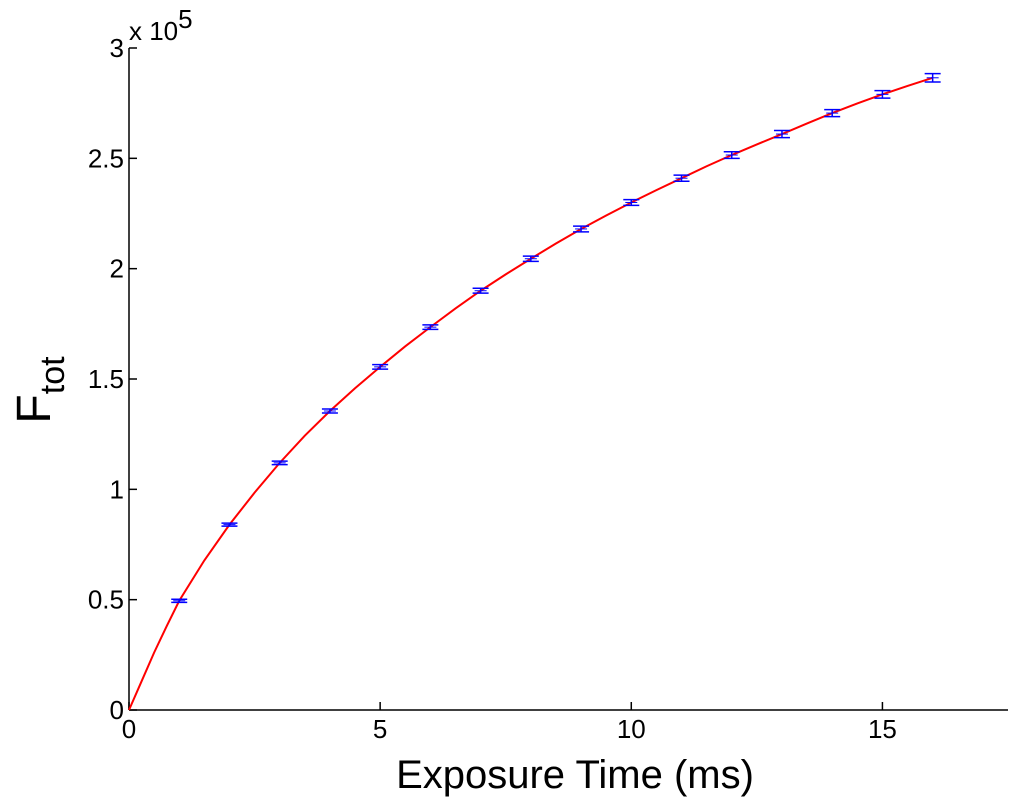 This screenshot has height=801, width=1024. What do you see at coordinates (380, 729) in the screenshot?
I see `x-tick-label: 5` at bounding box center [380, 729].